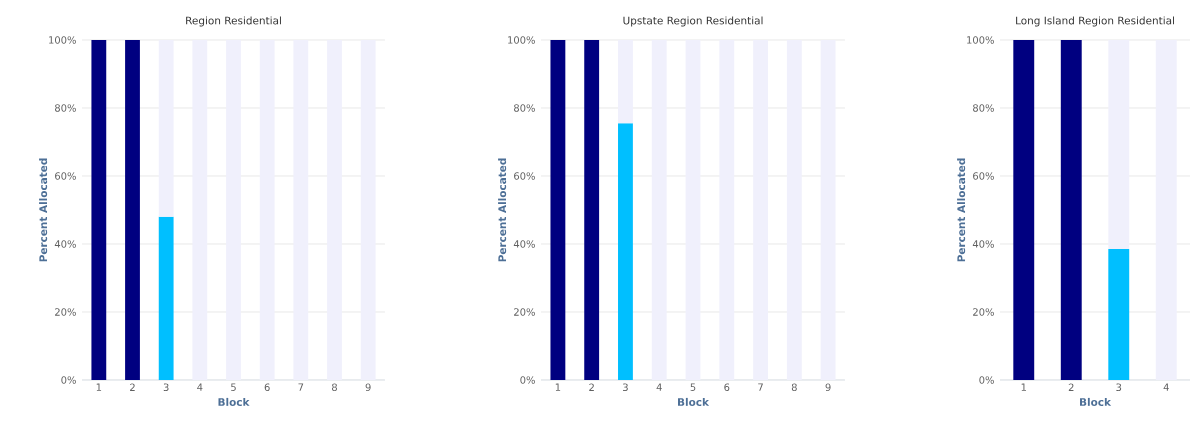 The image size is (1194, 429). I want to click on chart-title: Region Residential, so click(233, 21).